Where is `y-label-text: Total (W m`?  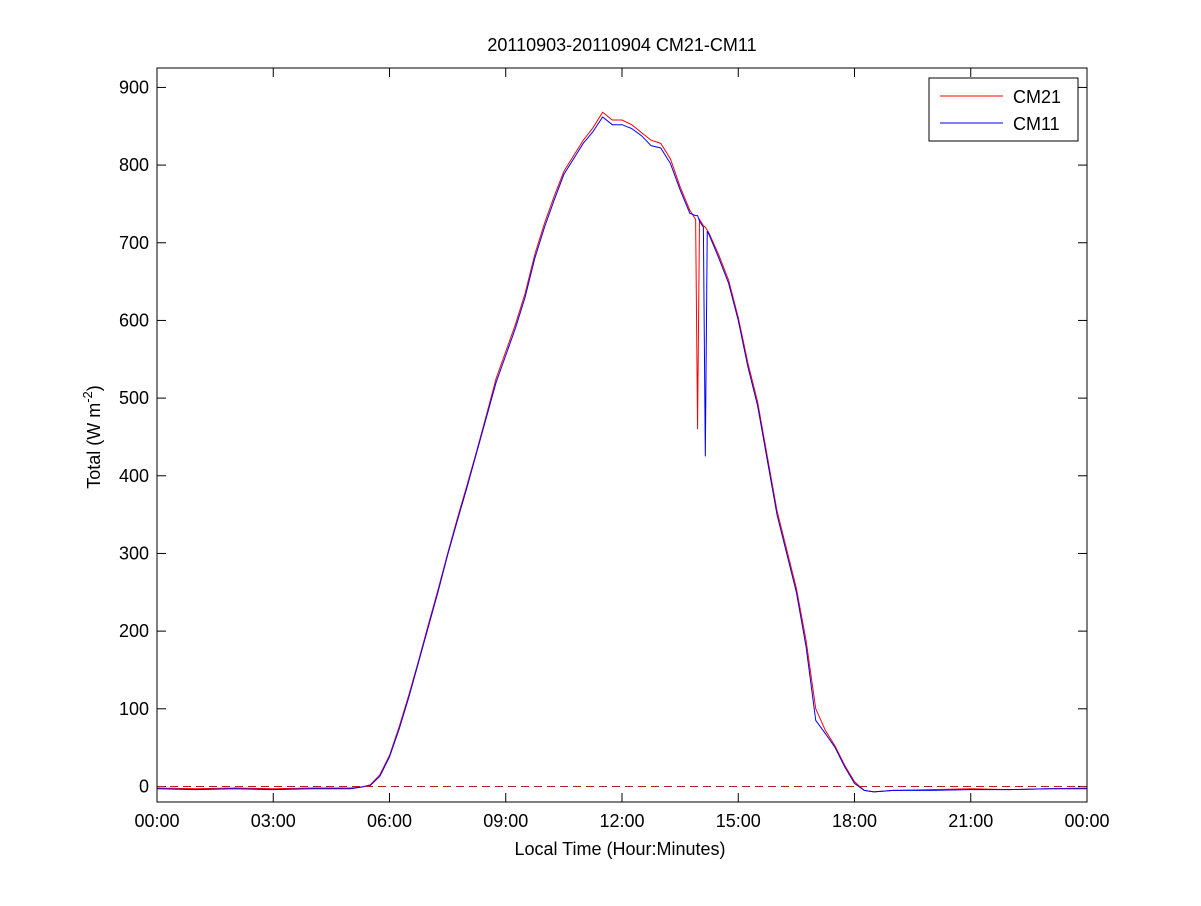
y-label-text: Total (W m is located at coordinates (94, 446).